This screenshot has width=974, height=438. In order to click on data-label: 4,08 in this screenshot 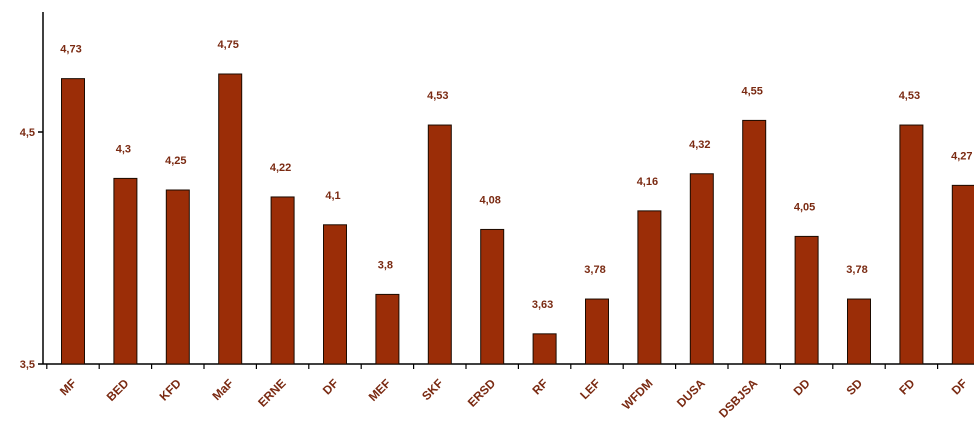, I will do `click(489, 200)`.